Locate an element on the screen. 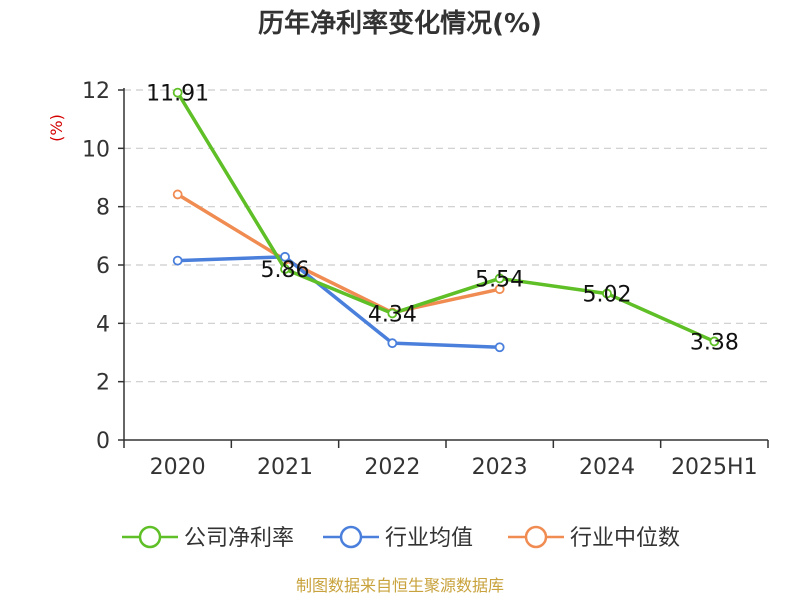 This screenshot has height=600, width=800. data-label: 3.38 is located at coordinates (714, 342).